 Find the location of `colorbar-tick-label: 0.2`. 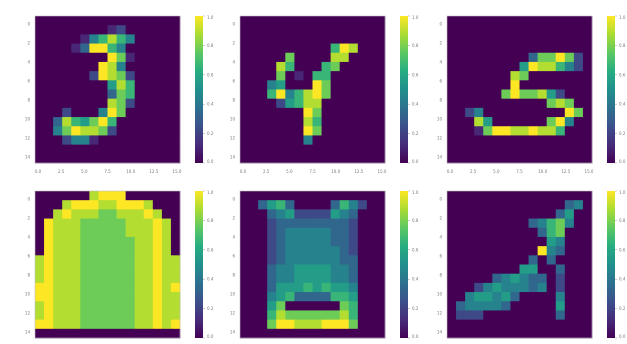

colorbar-tick-label: 0.2 is located at coordinates (210, 308).